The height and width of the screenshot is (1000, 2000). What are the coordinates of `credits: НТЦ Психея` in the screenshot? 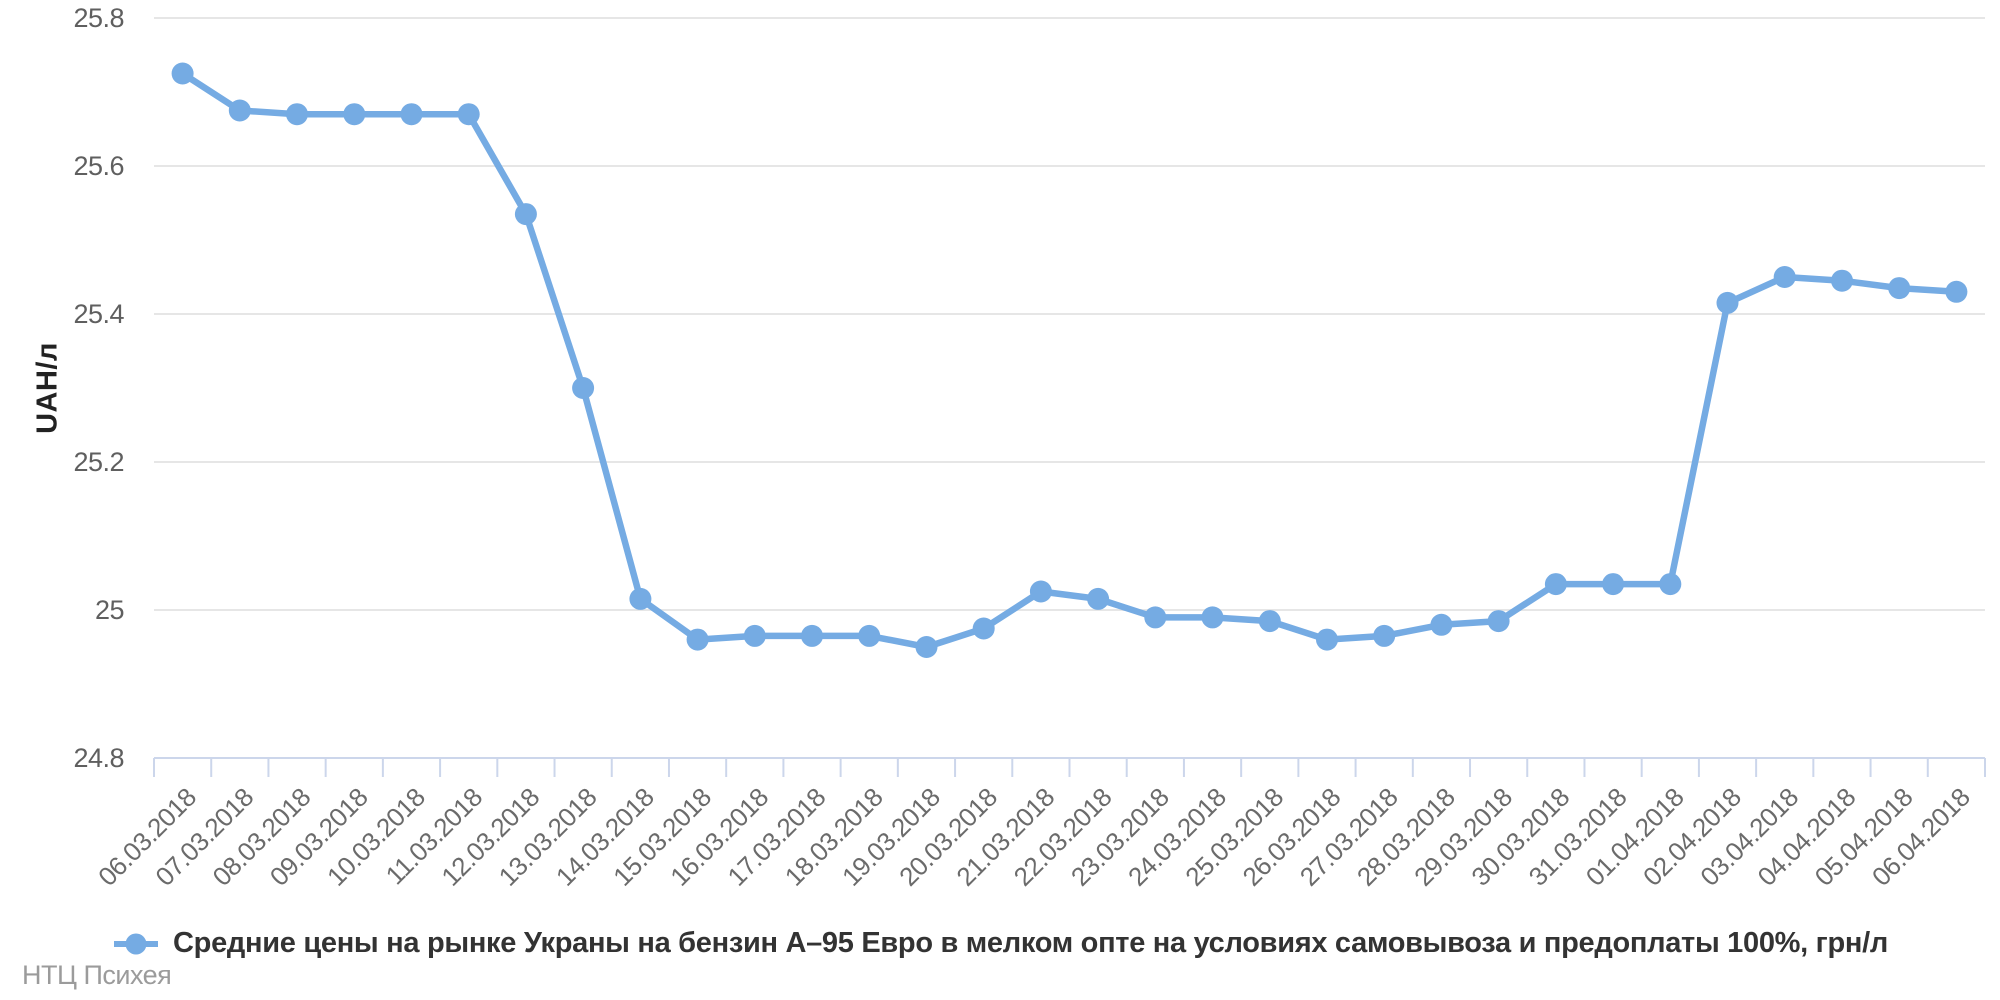 It's located at (97, 975).